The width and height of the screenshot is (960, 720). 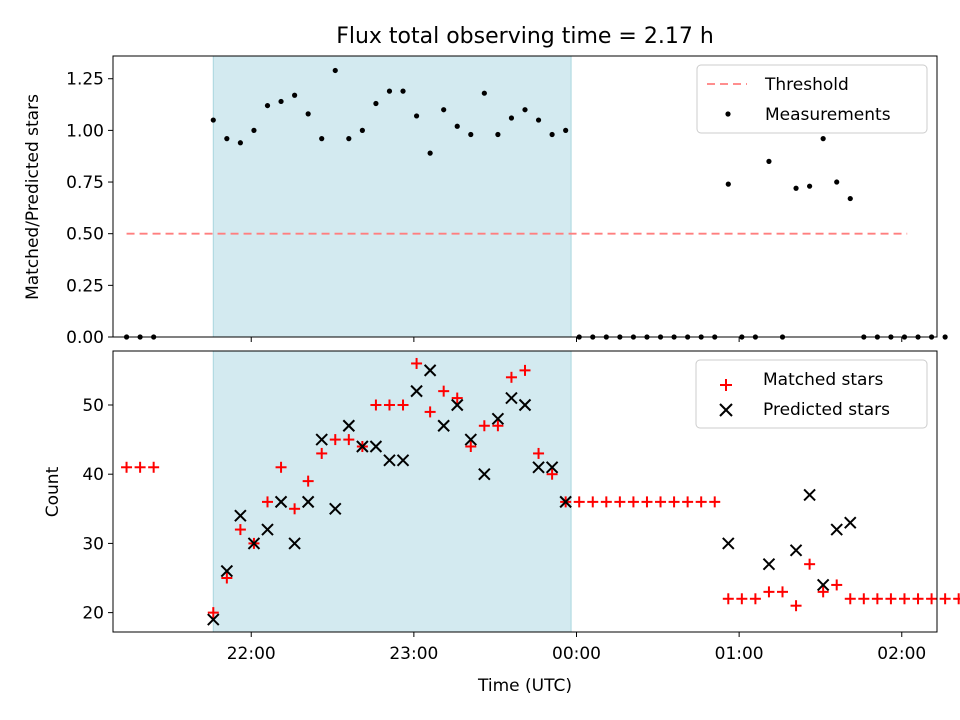 What do you see at coordinates (806, 85) in the screenshot?
I see `legend-threshold-label: Threshold` at bounding box center [806, 85].